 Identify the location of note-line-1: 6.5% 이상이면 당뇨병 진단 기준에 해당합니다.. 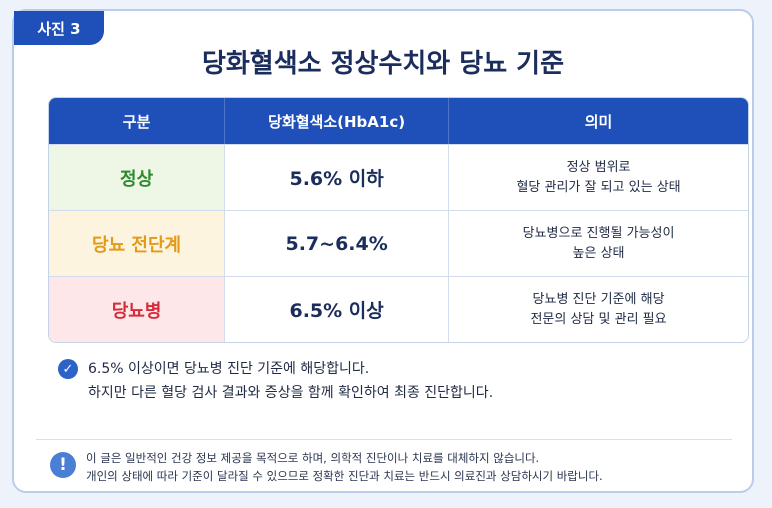
(229, 369).